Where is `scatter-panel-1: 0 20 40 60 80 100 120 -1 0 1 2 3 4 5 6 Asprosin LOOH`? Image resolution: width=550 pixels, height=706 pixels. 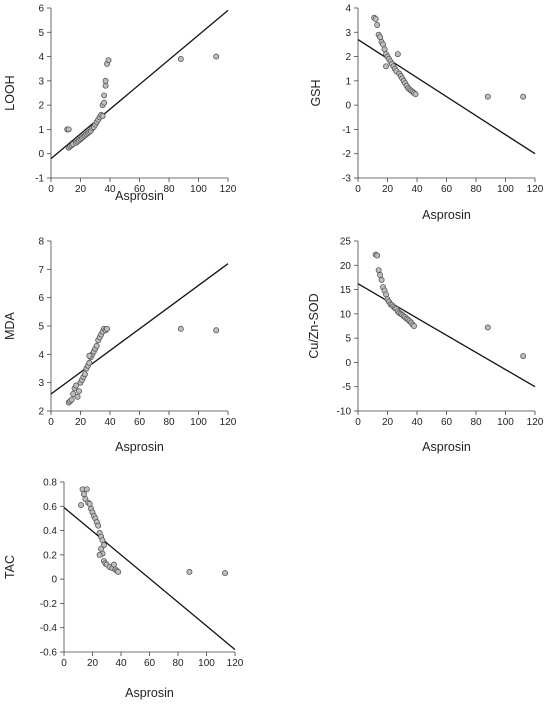
scatter-panel-1: 0 20 40 60 80 100 120 -1 0 1 2 3 4 5 6 Asprosin LOOH is located at coordinates (120, 104).